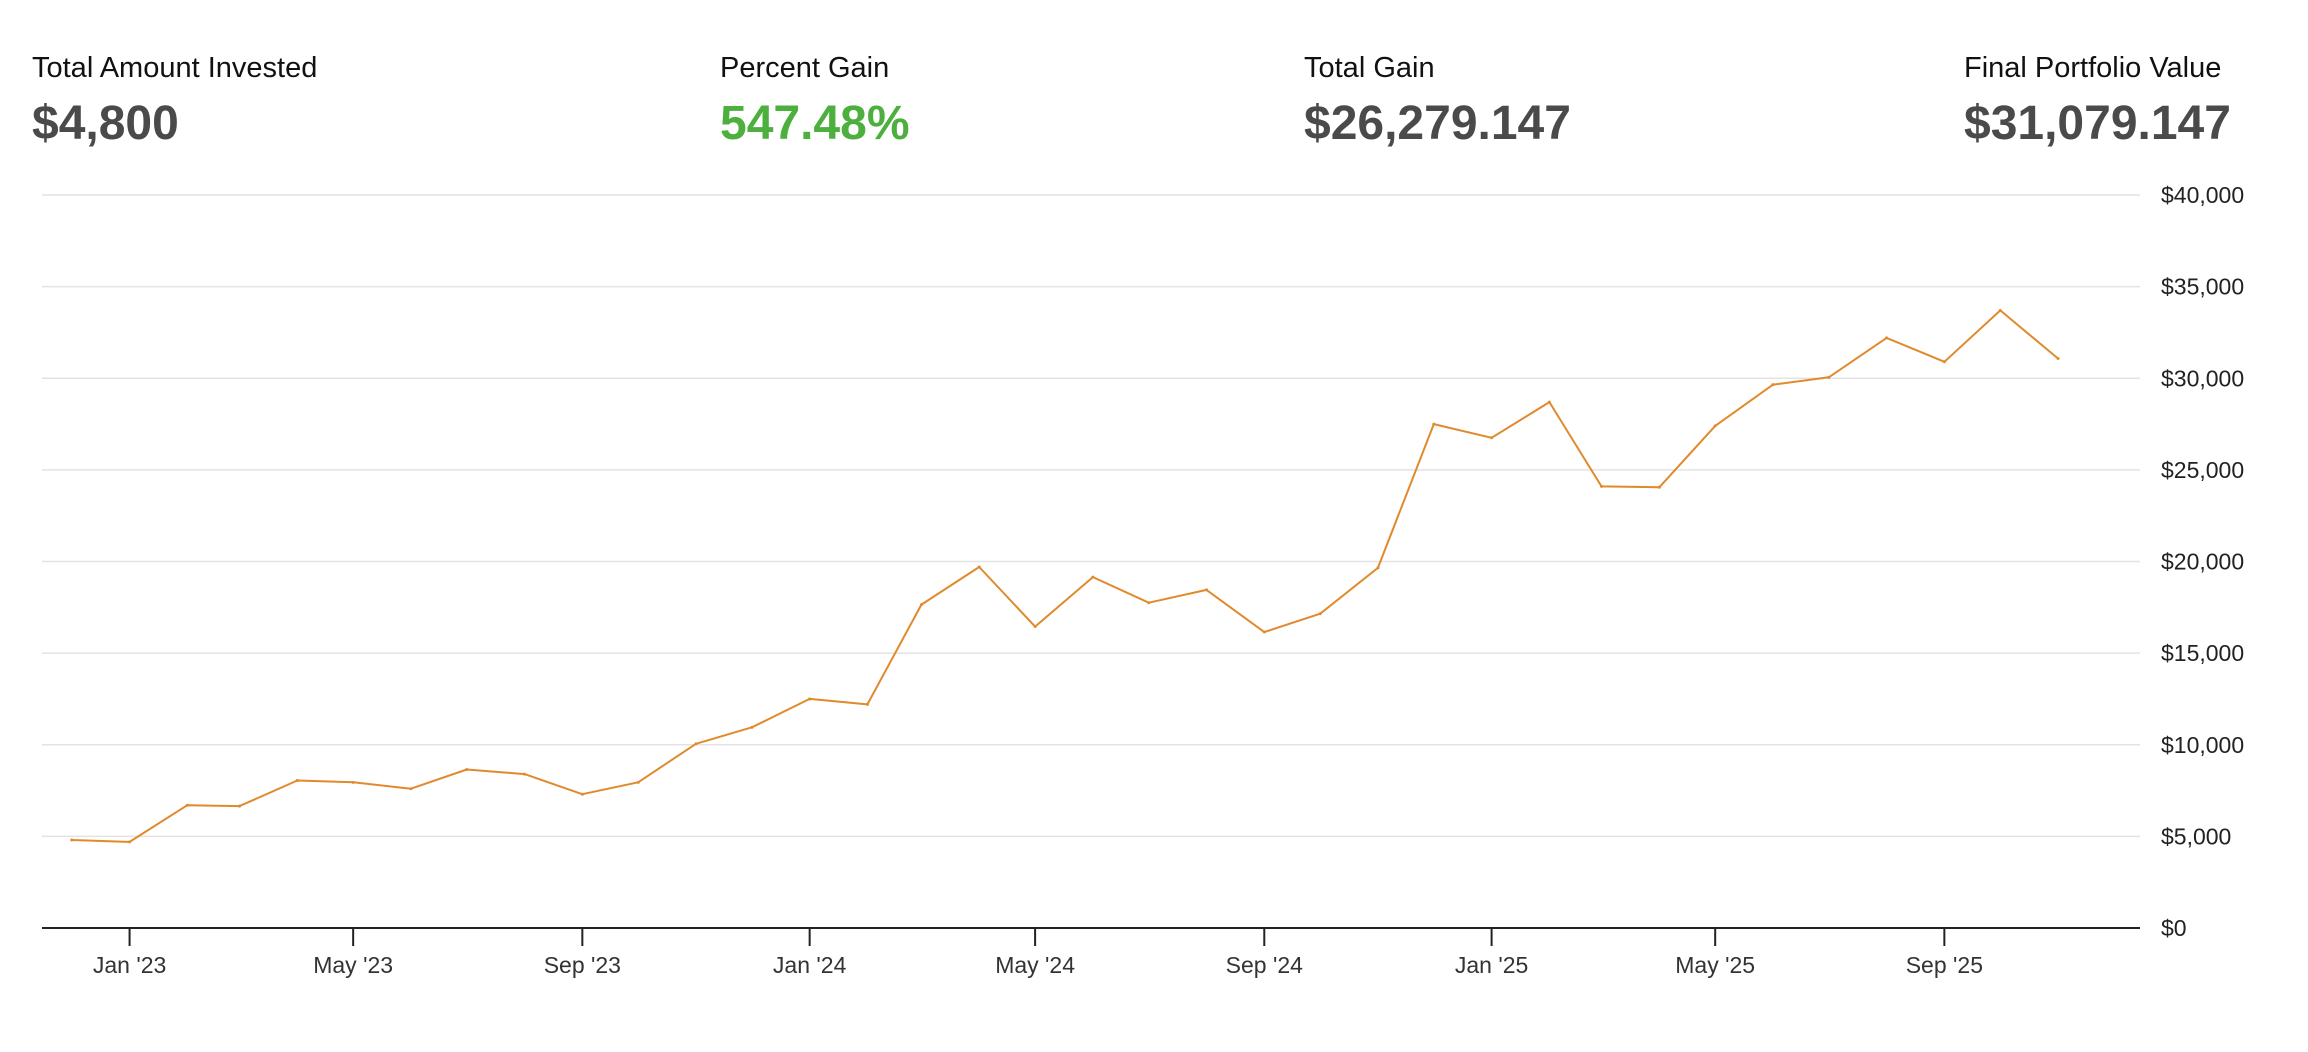 The height and width of the screenshot is (1052, 2308). I want to click on stat-final-value-label: Final Portfolio Value, so click(2093, 68).